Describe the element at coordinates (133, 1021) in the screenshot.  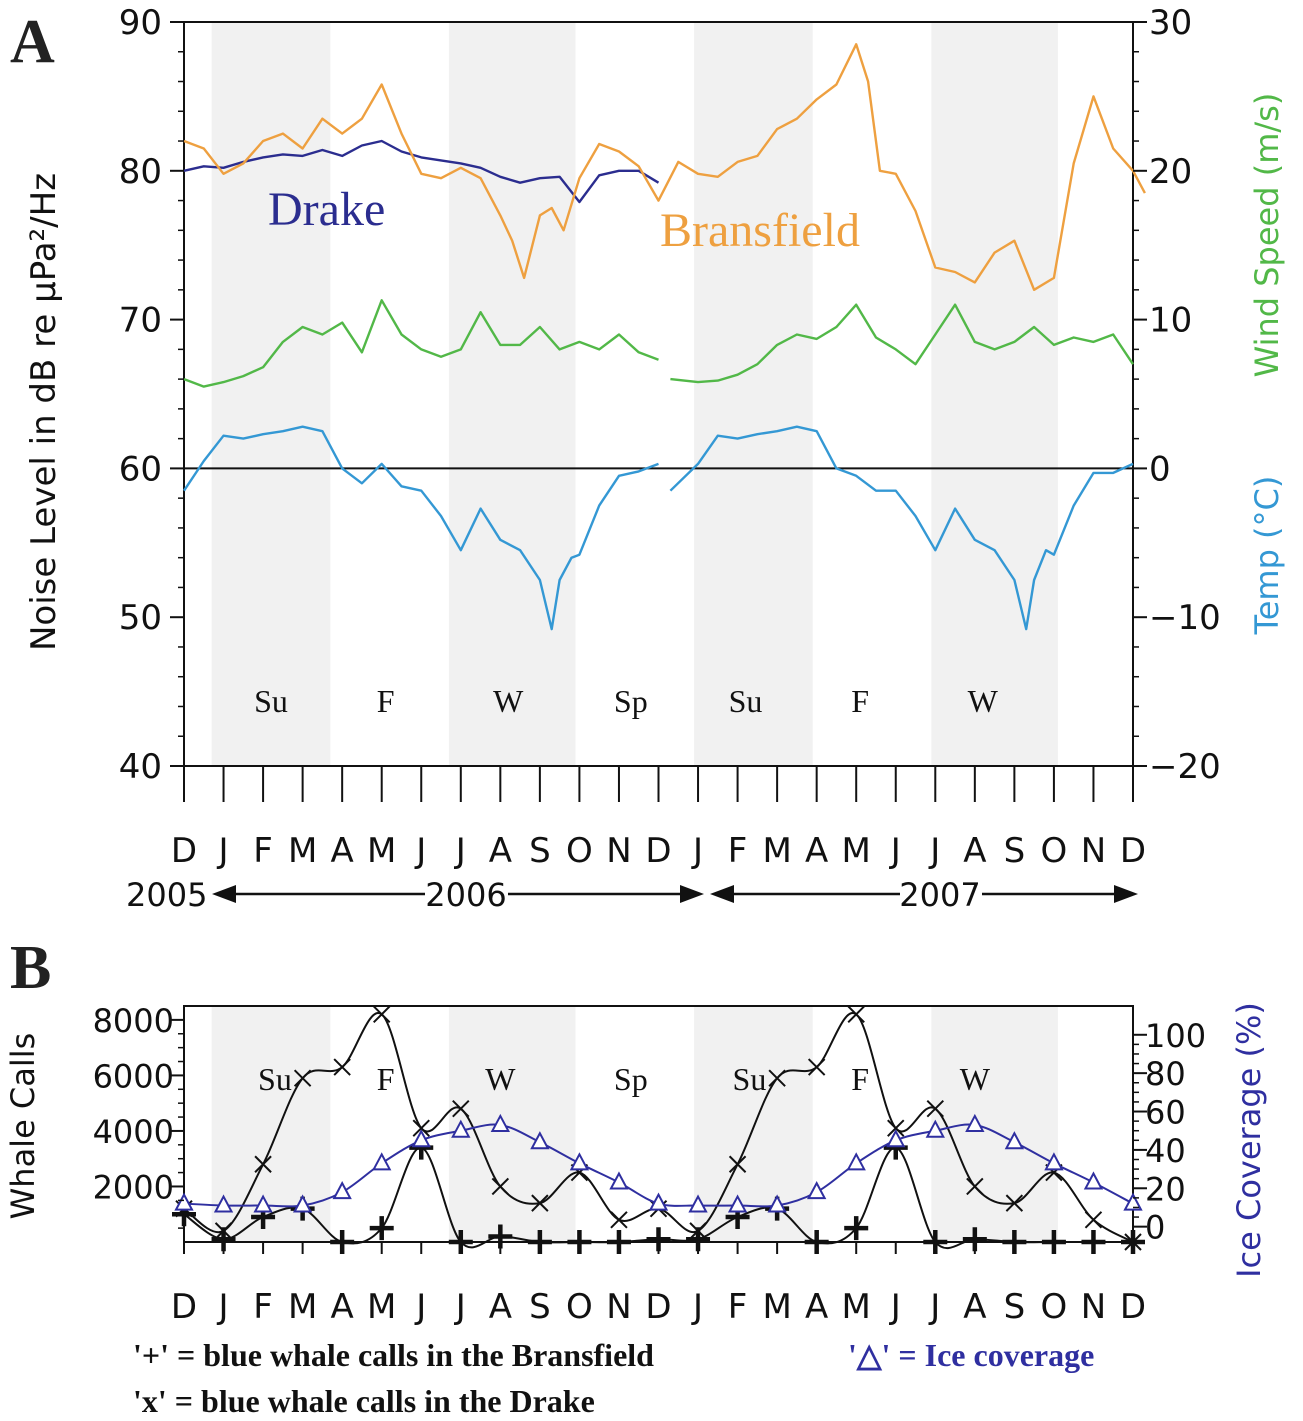
I see `left-y-tick-label: 8000` at that location.